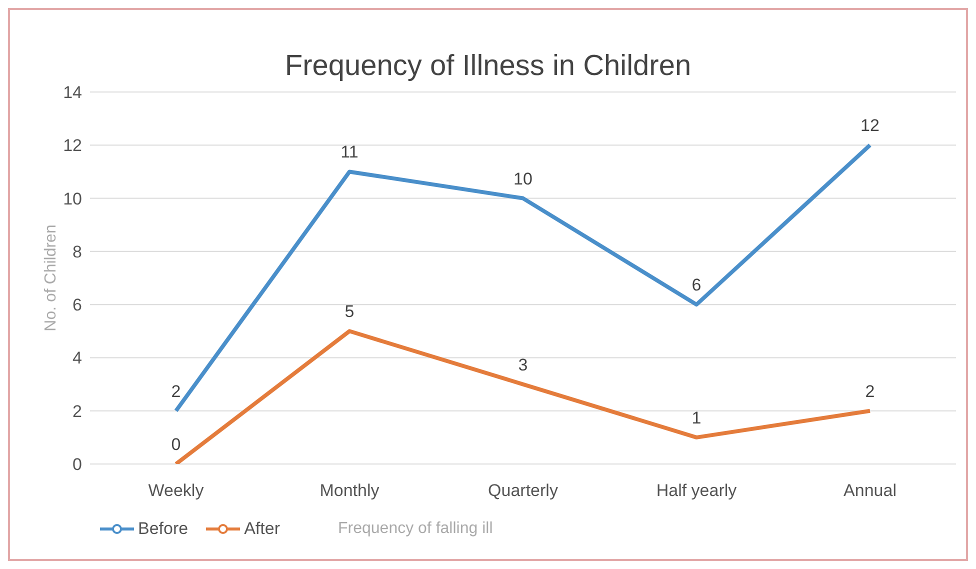 The height and width of the screenshot is (569, 976). I want to click on x-tick-label: Monthly, so click(350, 490).